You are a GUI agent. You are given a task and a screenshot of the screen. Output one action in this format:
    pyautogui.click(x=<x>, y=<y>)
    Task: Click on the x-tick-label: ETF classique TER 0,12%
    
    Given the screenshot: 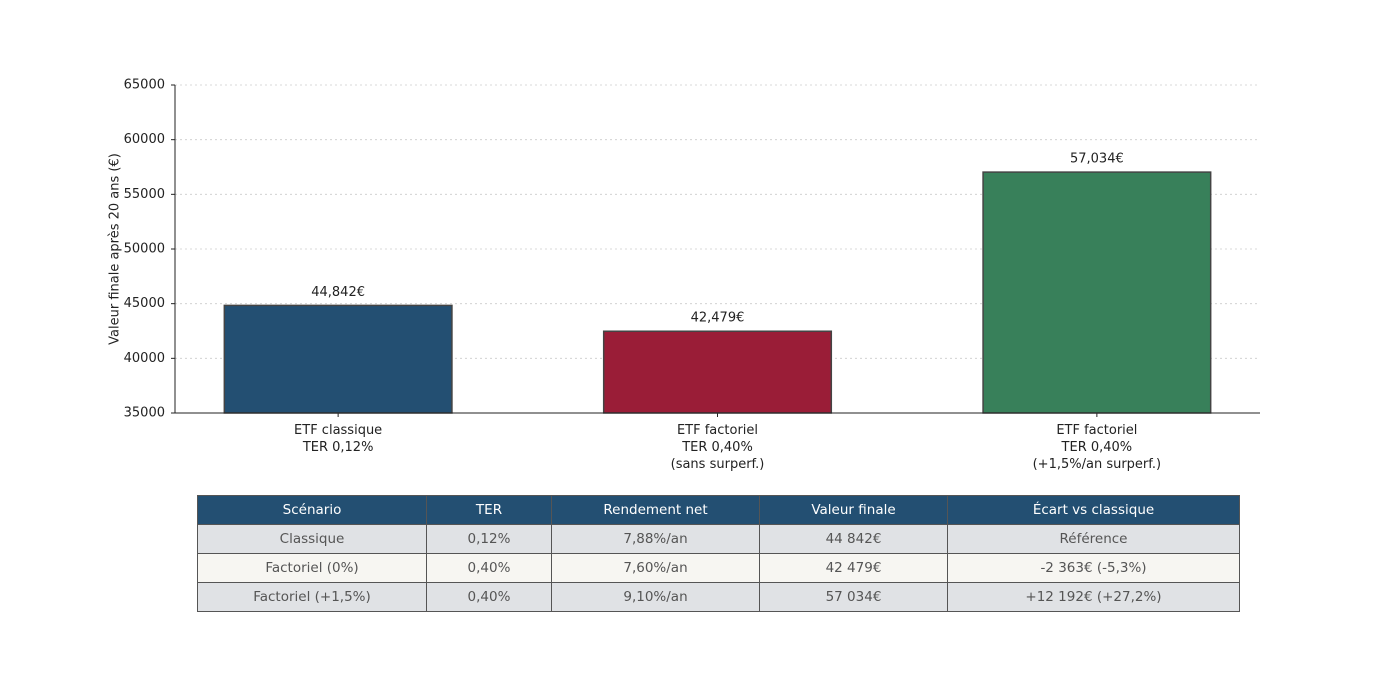 What is the action you would take?
    pyautogui.click(x=338, y=439)
    